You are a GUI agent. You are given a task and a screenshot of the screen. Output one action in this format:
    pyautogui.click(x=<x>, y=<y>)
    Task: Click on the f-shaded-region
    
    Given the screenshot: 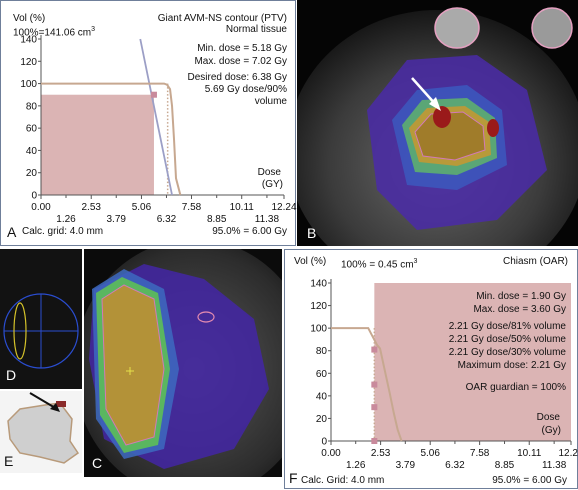 What is the action you would take?
    pyautogui.click(x=472, y=362)
    